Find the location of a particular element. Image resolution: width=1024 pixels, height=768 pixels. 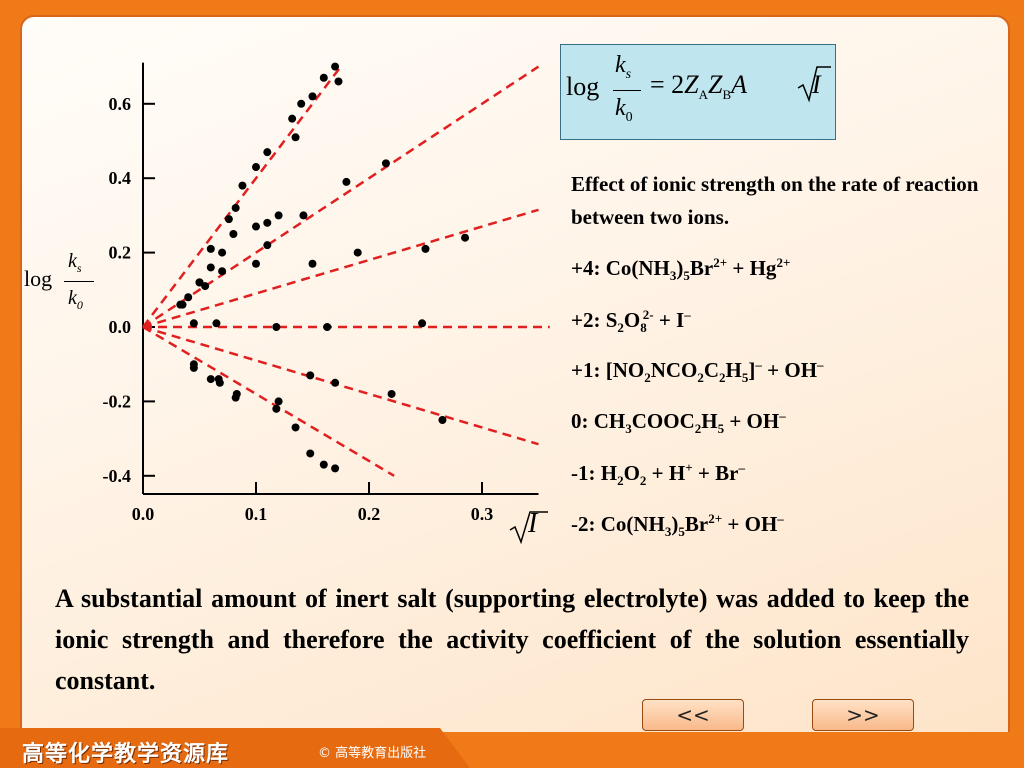

fit-line--2 is located at coordinates (268, 401).